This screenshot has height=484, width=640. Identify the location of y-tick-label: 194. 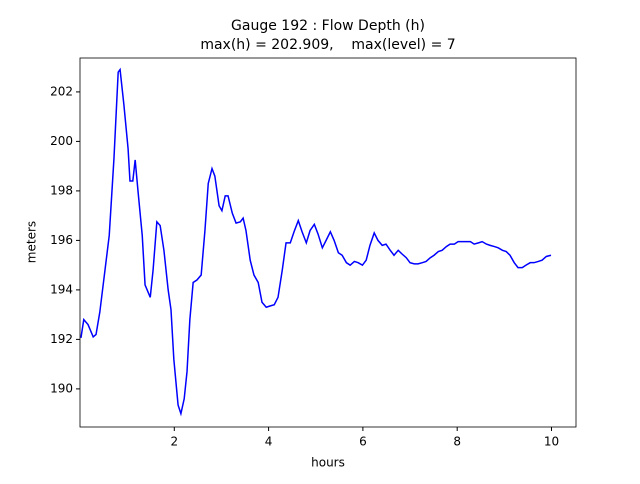
(61, 289).